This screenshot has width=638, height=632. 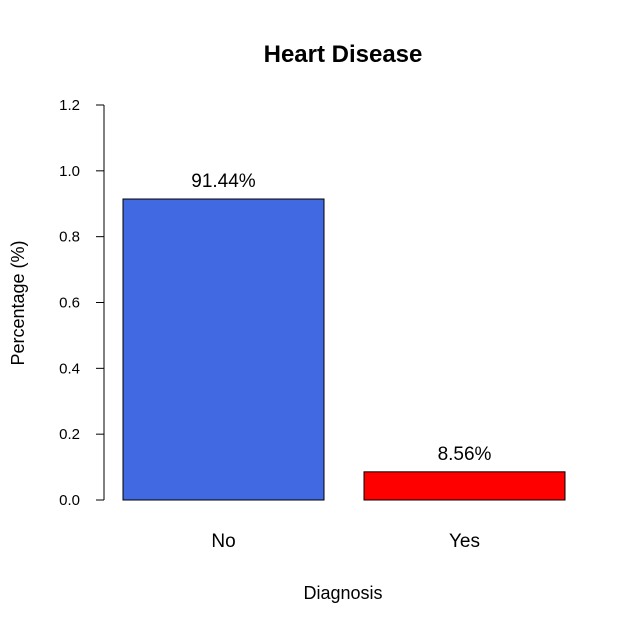 I want to click on y-tick-label: 0.2, so click(x=69, y=434).